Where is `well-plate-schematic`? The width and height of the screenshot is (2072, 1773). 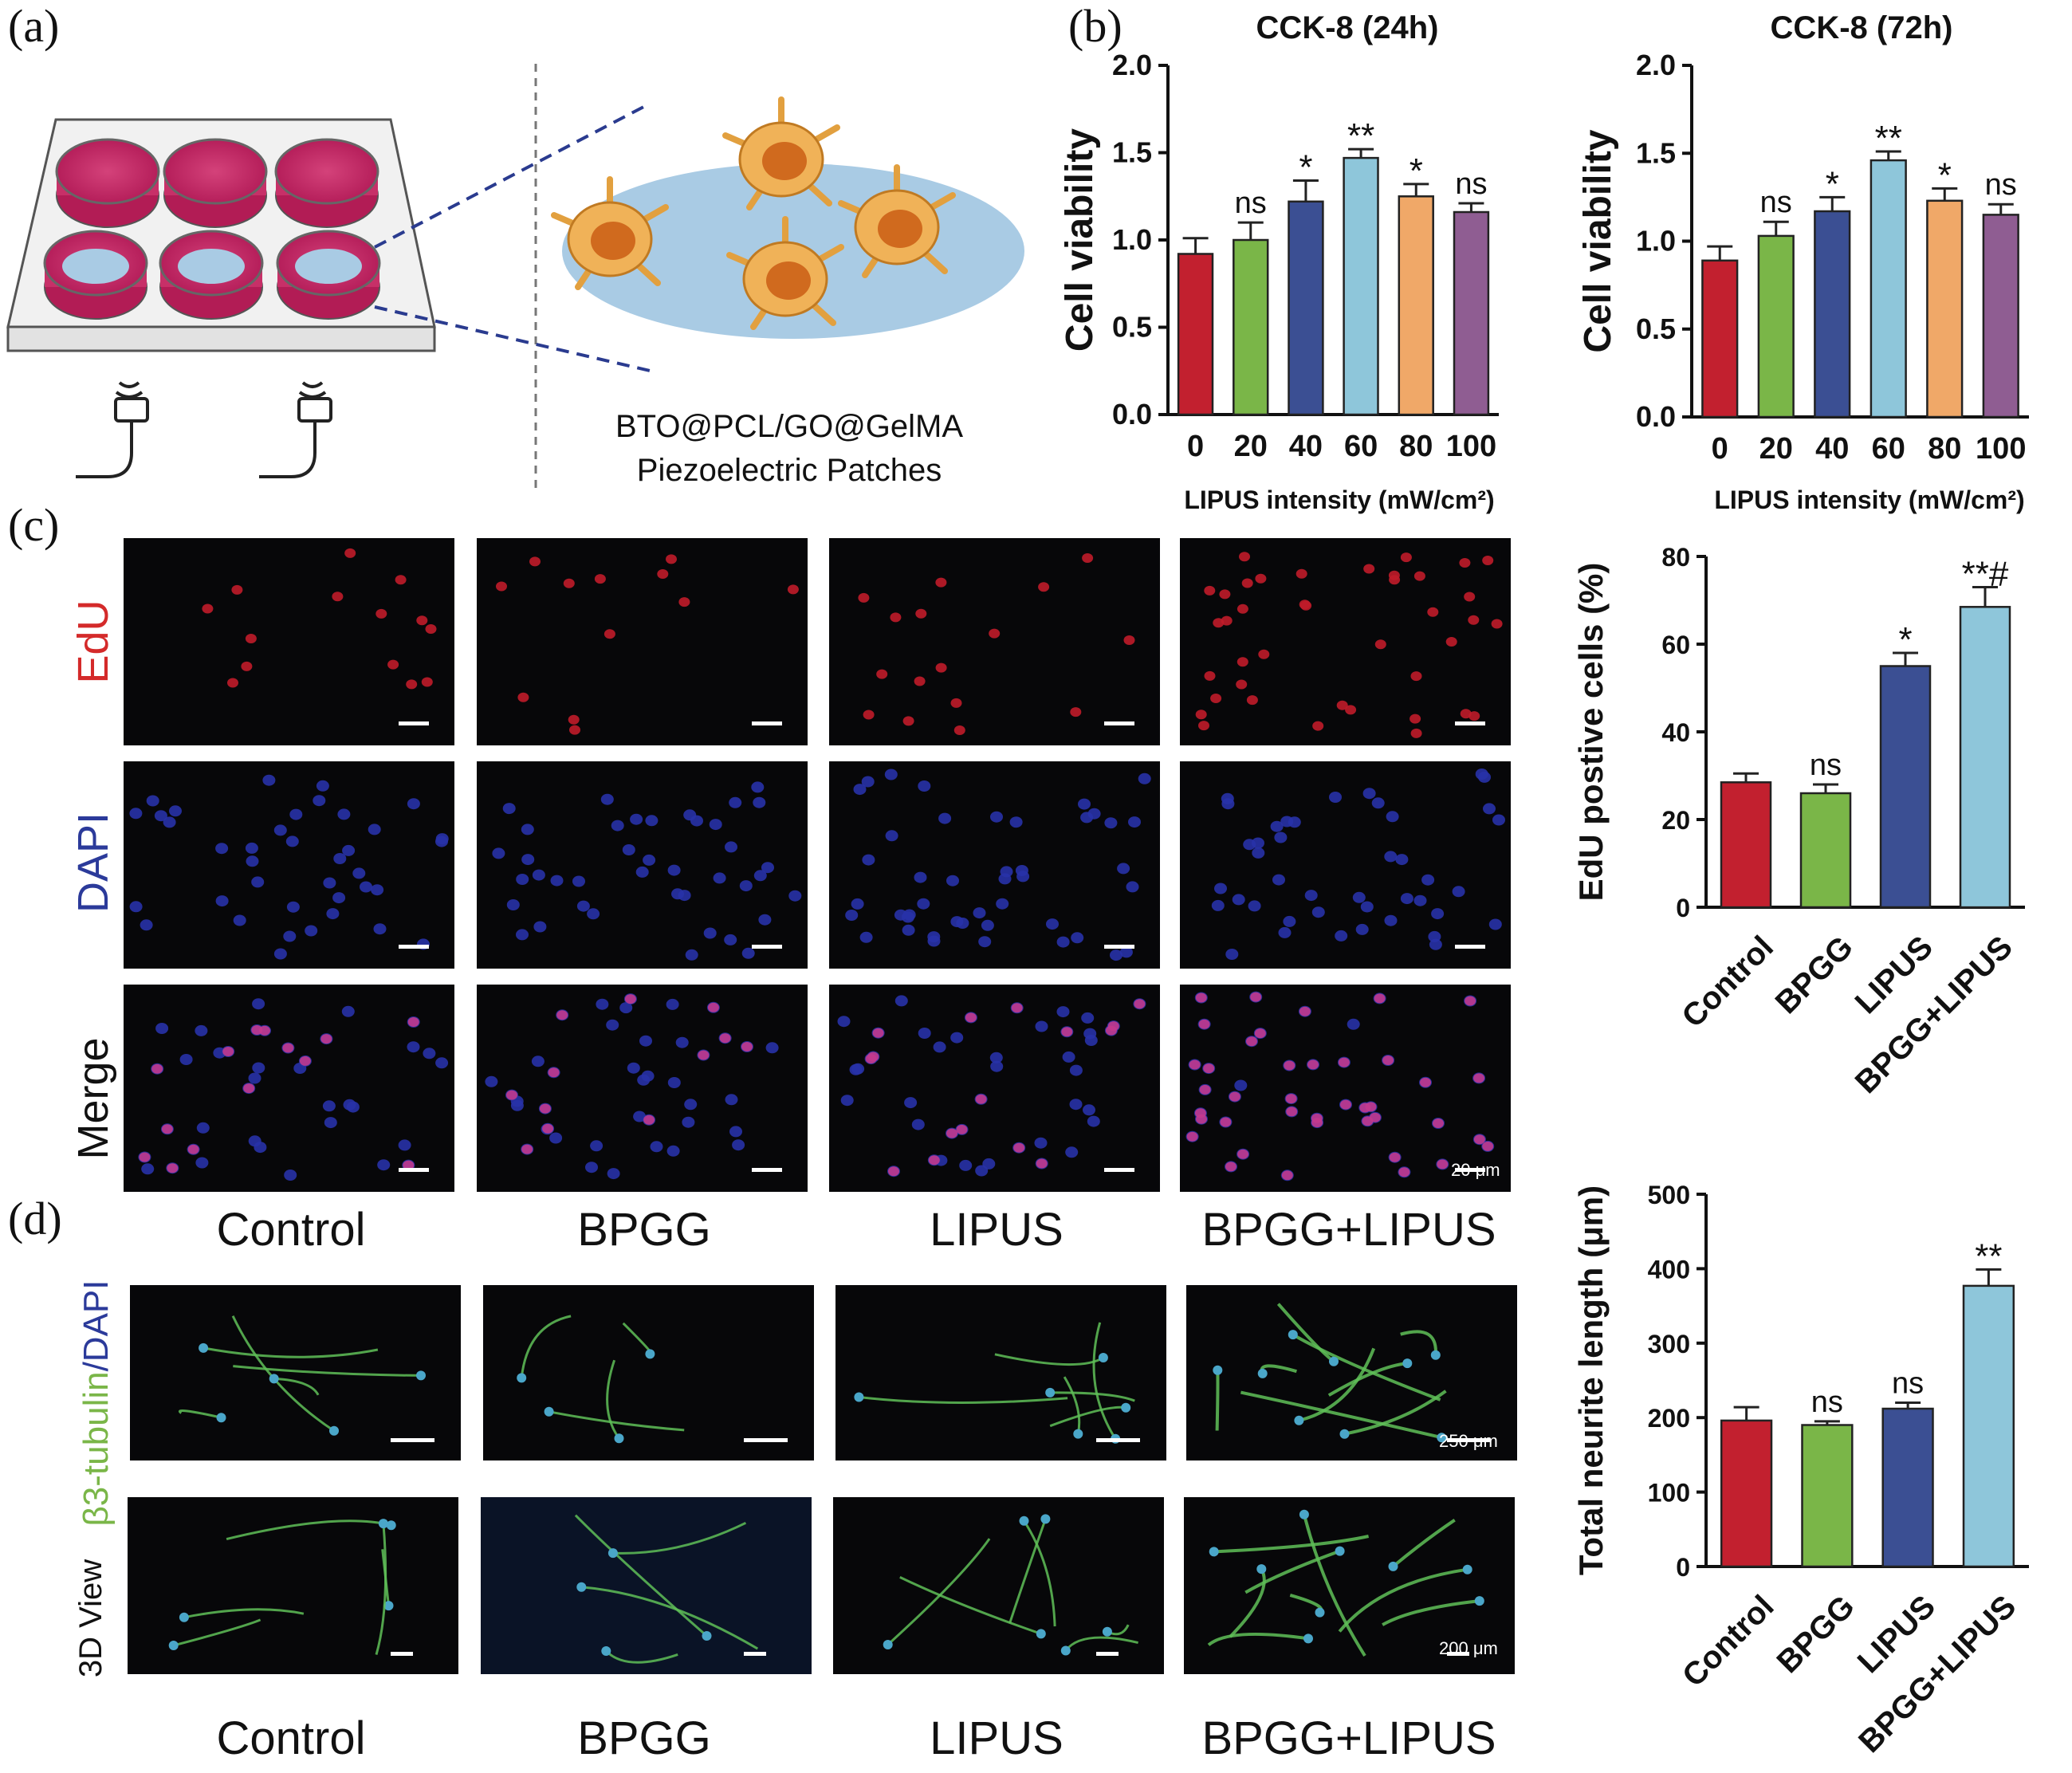 well-plate-schematic is located at coordinates (221, 235).